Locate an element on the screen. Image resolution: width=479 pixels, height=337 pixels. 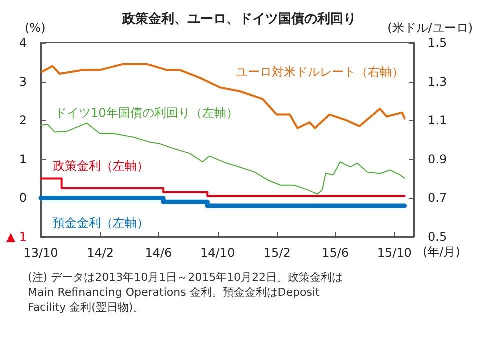
y2-axis-title: (米ドル/ユーロ) is located at coordinates (430, 28).